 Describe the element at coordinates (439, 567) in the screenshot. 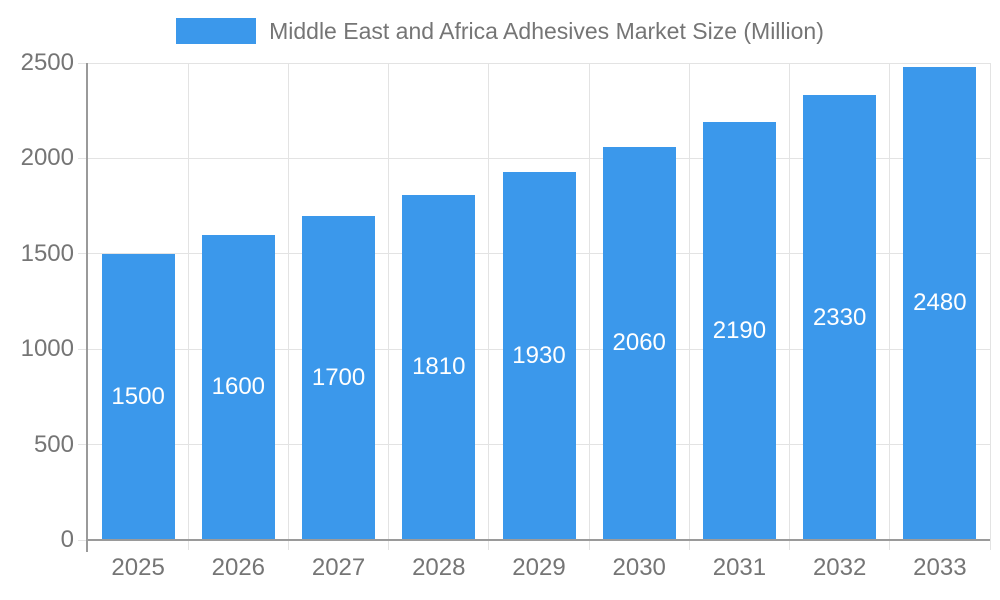

I see `x-tick-label: 2028` at that location.